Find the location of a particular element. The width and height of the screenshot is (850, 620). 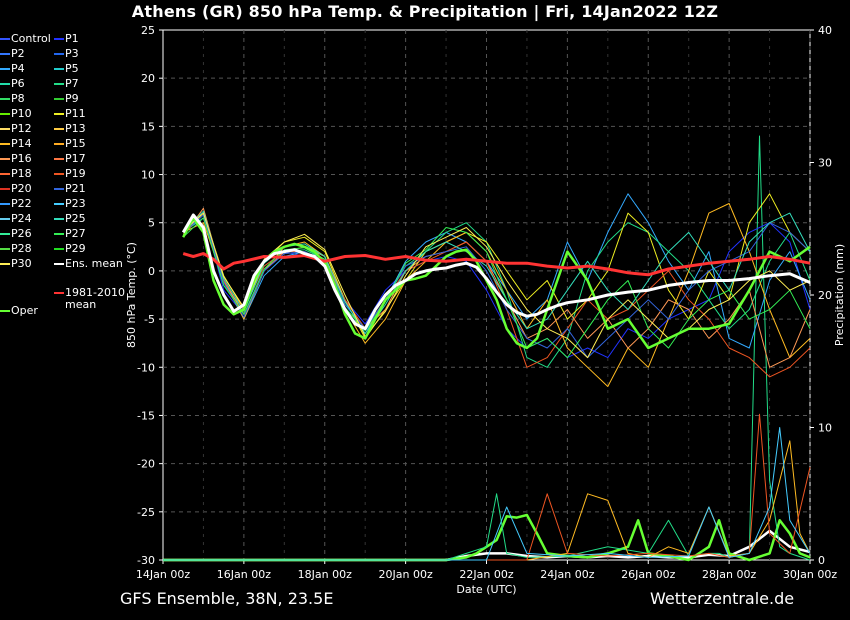

y2-tick-label: 40 is located at coordinates (825, 30).